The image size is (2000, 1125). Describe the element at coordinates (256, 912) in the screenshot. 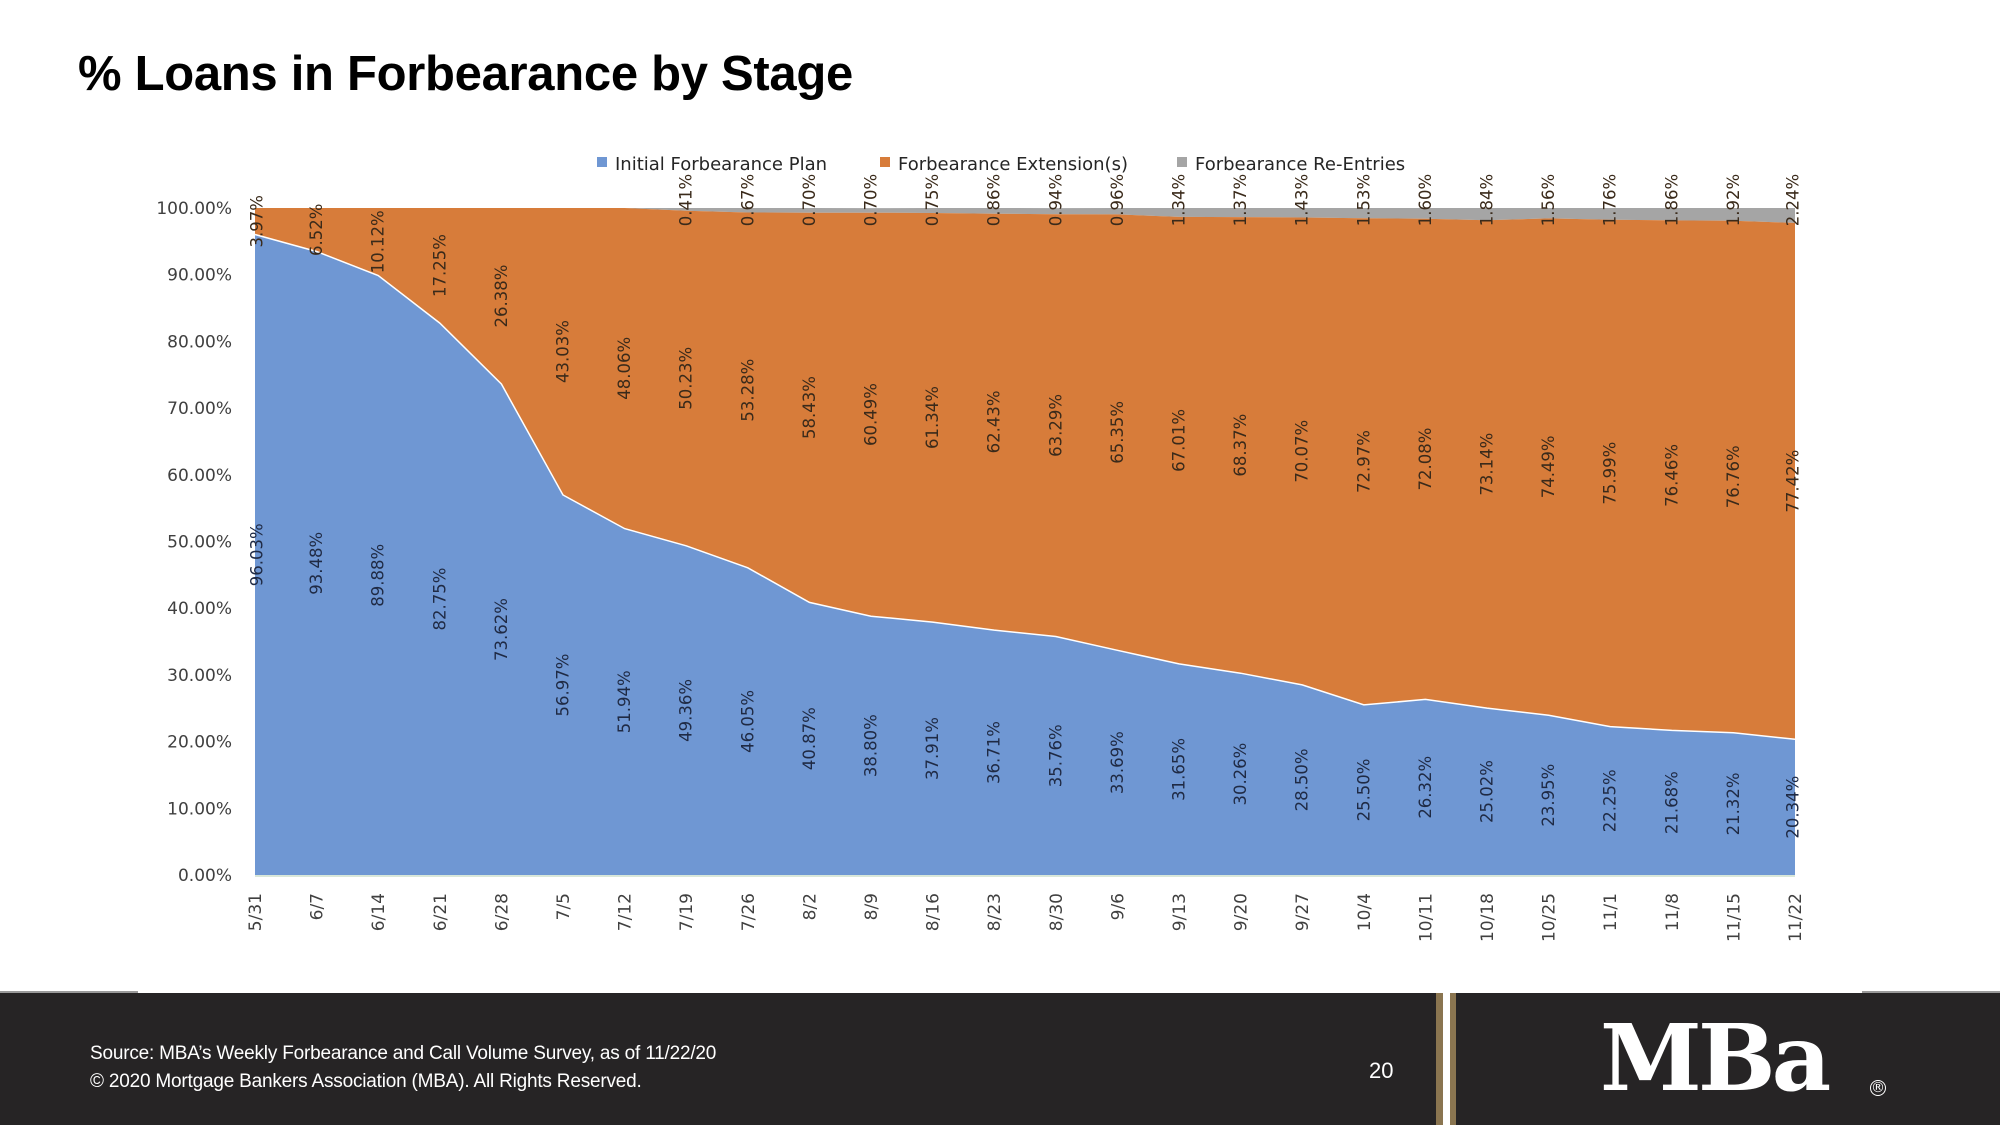

I see `x-tick-label: 5/31` at that location.